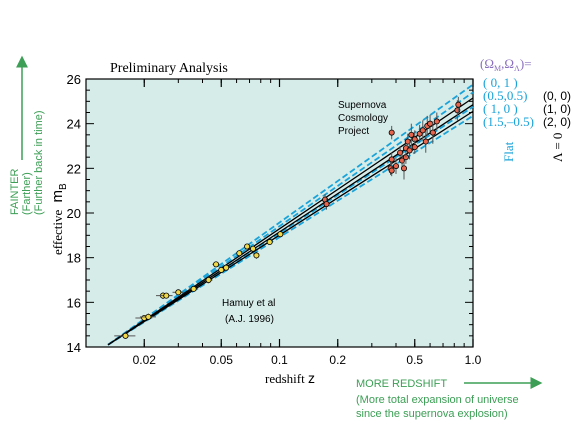 The width and height of the screenshot is (581, 432). Describe the element at coordinates (27, 193) in the screenshot. I see `farther-label: (Farther)` at that location.